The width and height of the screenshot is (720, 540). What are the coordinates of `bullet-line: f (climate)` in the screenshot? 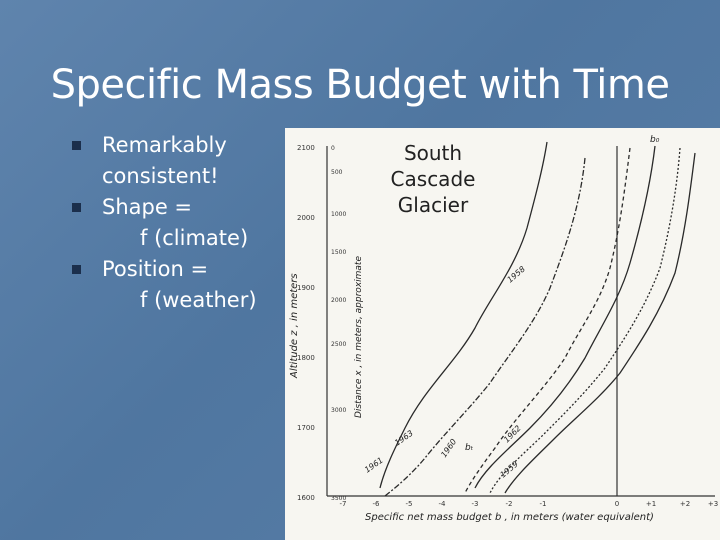 It's located at (194, 238).